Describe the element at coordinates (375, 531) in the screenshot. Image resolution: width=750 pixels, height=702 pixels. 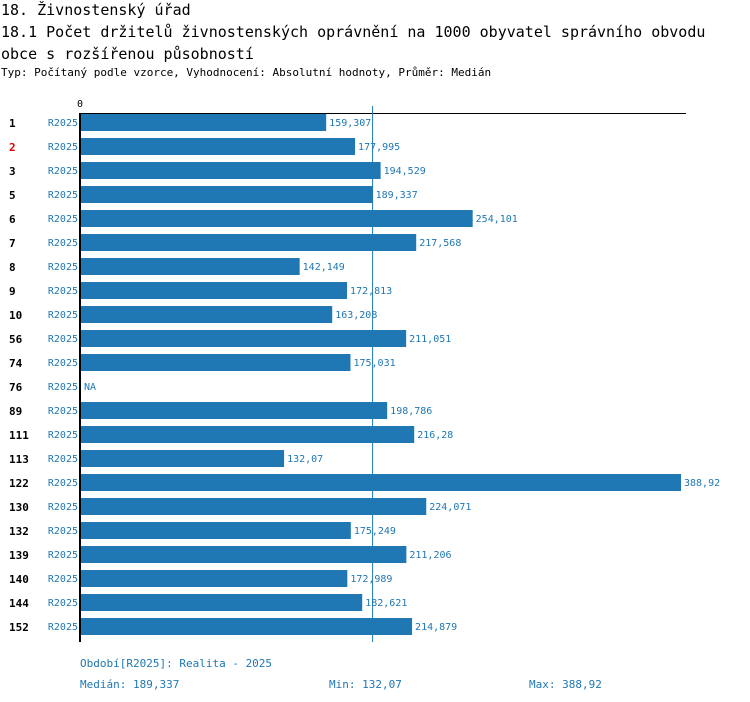
I see `value-label: 175,249` at that location.